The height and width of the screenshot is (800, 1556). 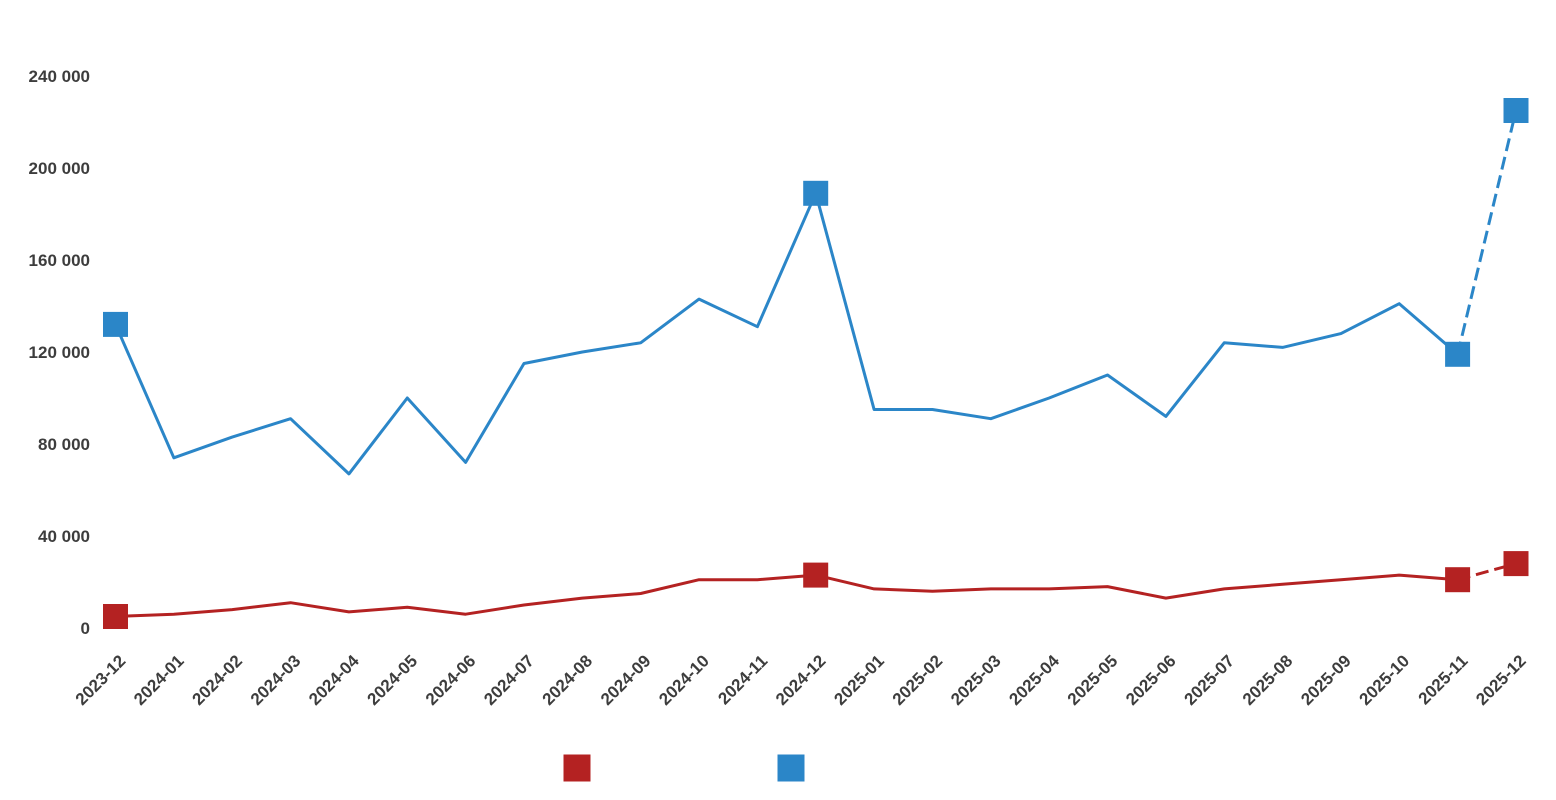 What do you see at coordinates (626, 680) in the screenshot?
I see `x-axis-tick-label: 2024-09` at bounding box center [626, 680].